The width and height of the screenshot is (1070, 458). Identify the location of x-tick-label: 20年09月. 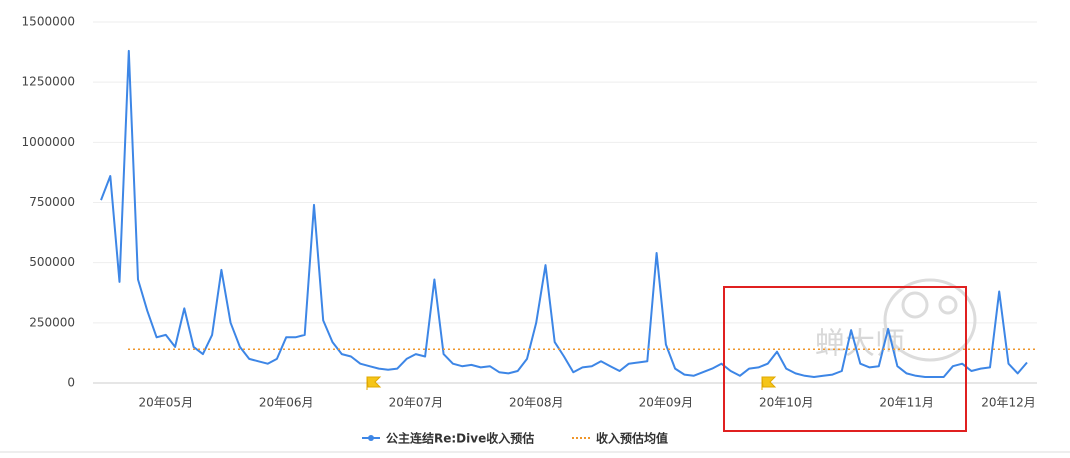
(666, 403).